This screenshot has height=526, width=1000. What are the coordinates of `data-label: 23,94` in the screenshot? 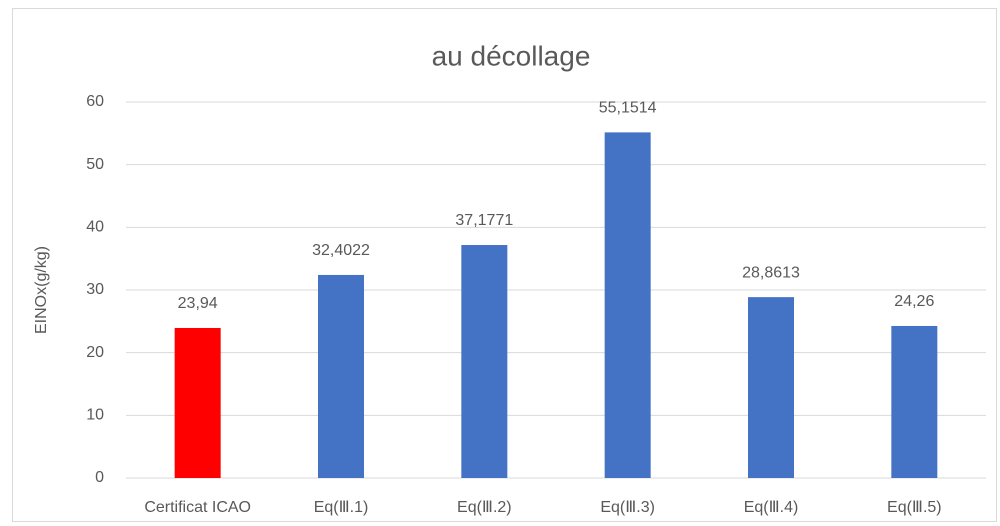 It's located at (198, 303).